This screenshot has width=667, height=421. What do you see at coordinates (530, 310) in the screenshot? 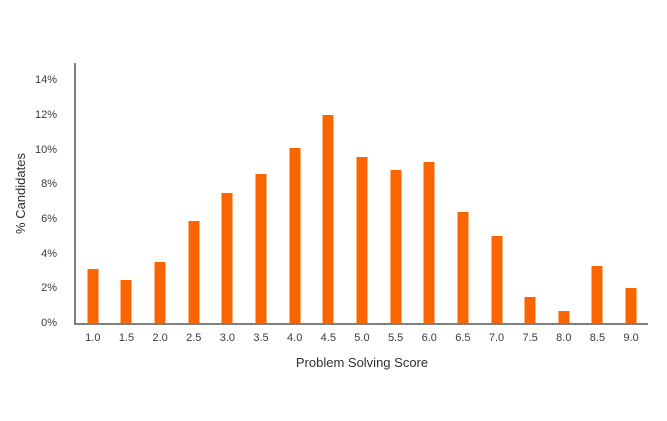
I see `bar-7.5` at bounding box center [530, 310].